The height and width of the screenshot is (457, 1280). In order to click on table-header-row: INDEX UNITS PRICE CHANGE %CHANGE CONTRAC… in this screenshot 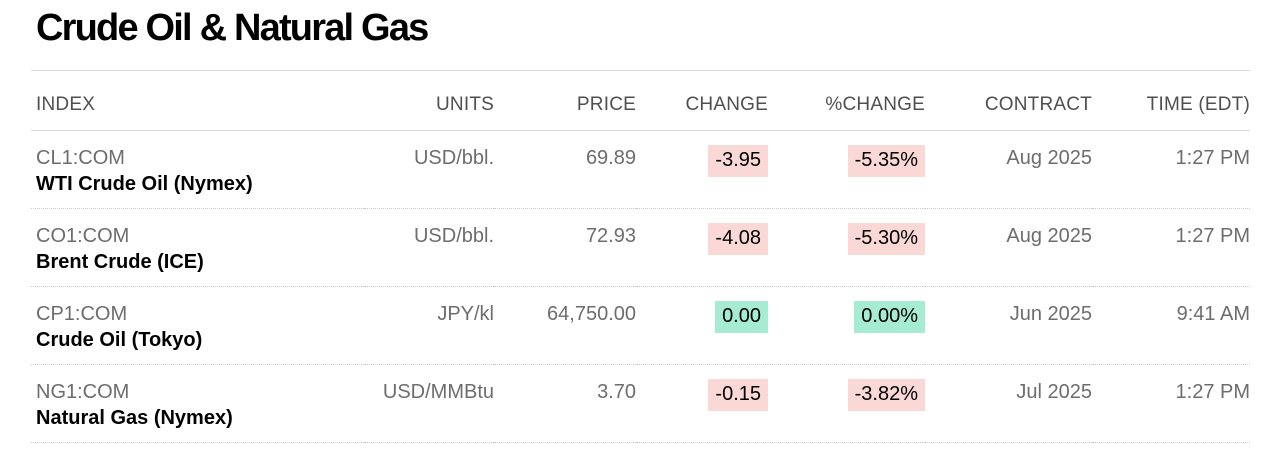, I will do `click(640, 101)`.